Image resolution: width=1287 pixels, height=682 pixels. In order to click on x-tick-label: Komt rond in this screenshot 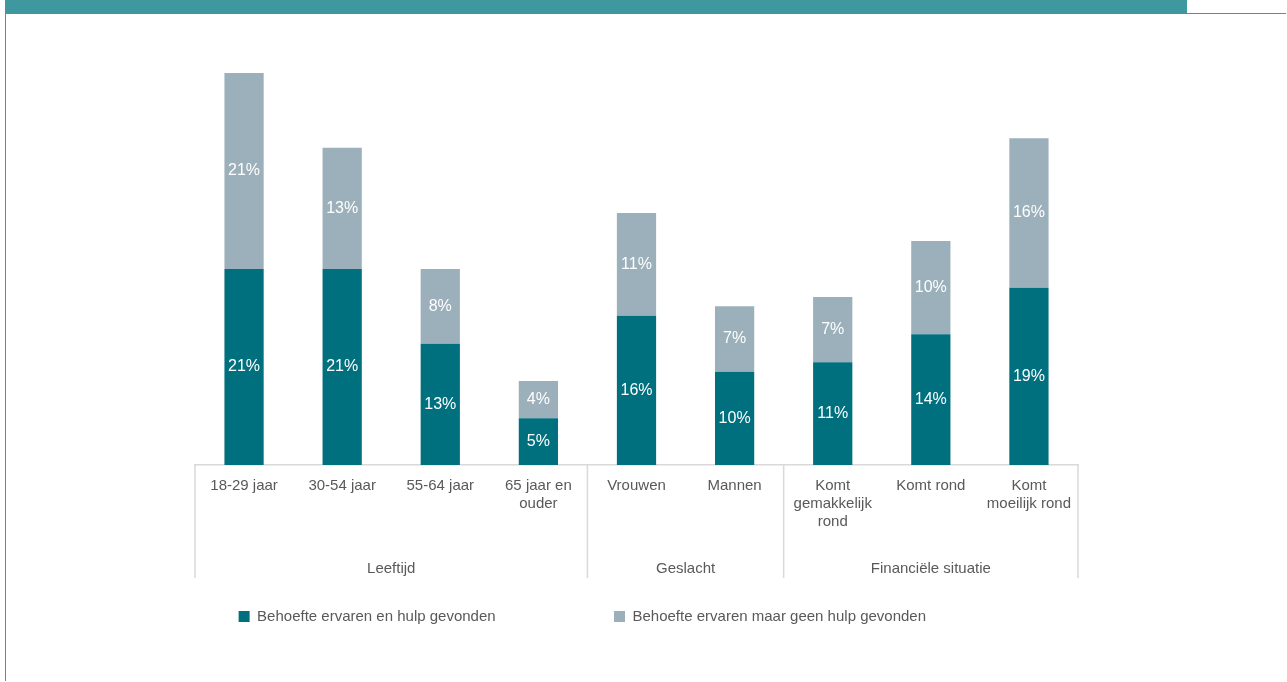, I will do `click(931, 485)`.